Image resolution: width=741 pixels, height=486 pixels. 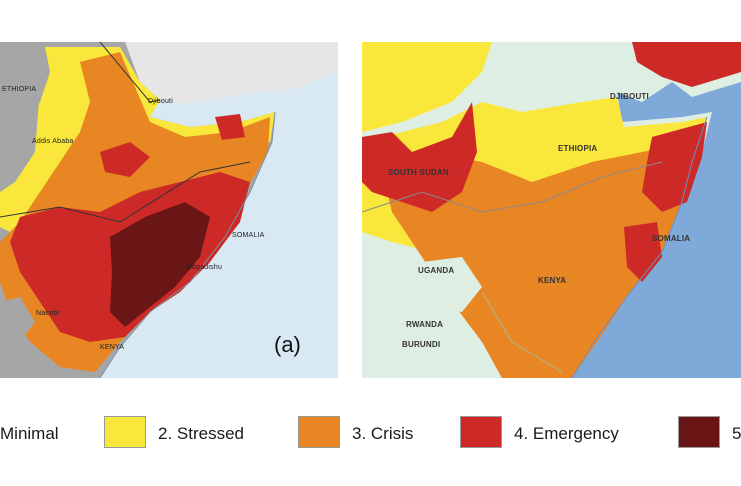 What do you see at coordinates (566, 433) in the screenshot?
I see `legend-label: 4. Emergency` at bounding box center [566, 433].